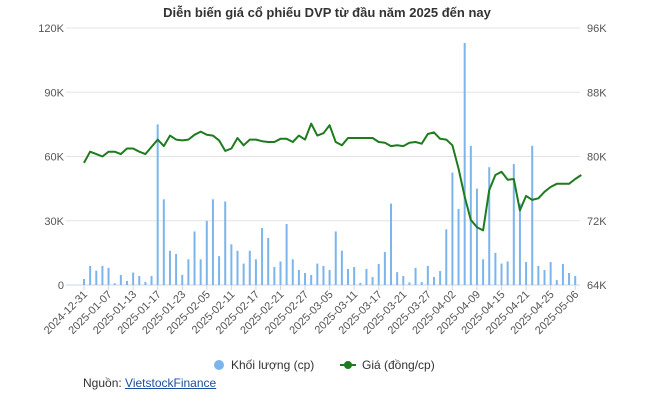 The image size is (655, 419). What do you see at coordinates (272, 365) in the screenshot?
I see `legend-volume-label: Khối lượng (cp)` at bounding box center [272, 365].